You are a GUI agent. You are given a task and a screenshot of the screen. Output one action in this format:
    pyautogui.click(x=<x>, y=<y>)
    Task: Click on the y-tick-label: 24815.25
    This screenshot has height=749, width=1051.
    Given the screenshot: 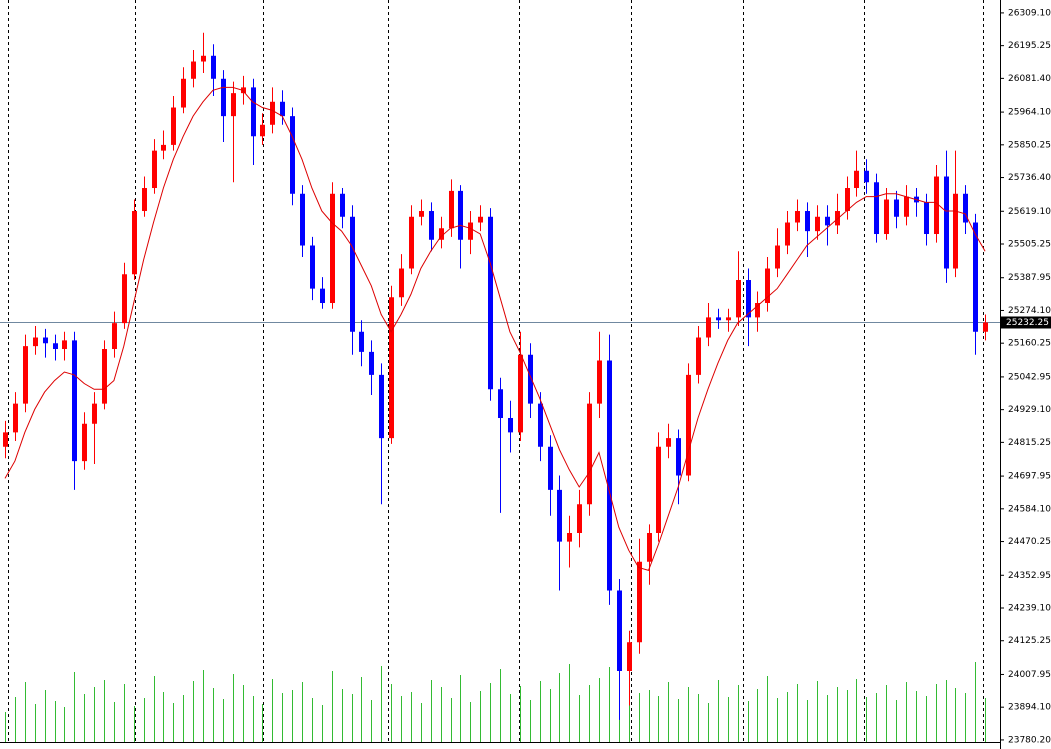 What is the action you would take?
    pyautogui.click(x=1029, y=443)
    